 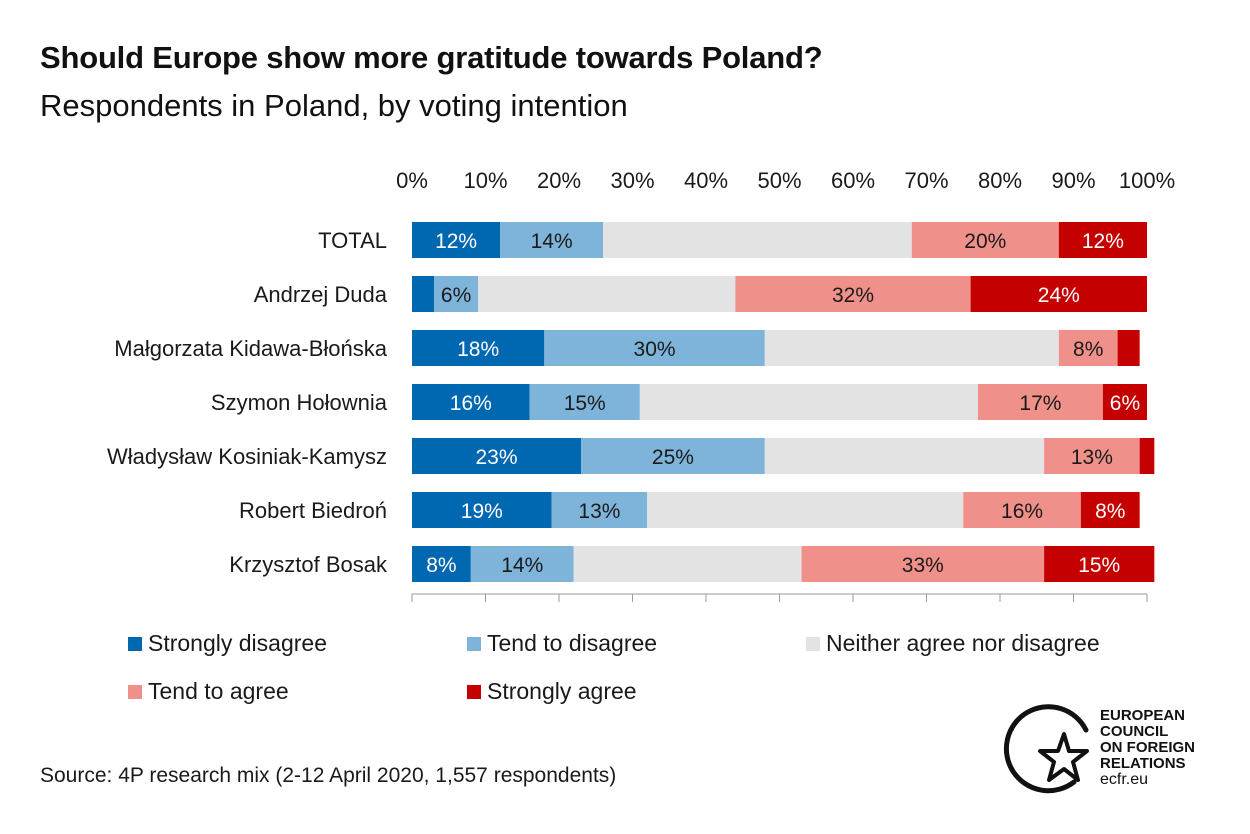 I want to click on legend-item-neither: Neither agree nor disagree, so click(x=953, y=643).